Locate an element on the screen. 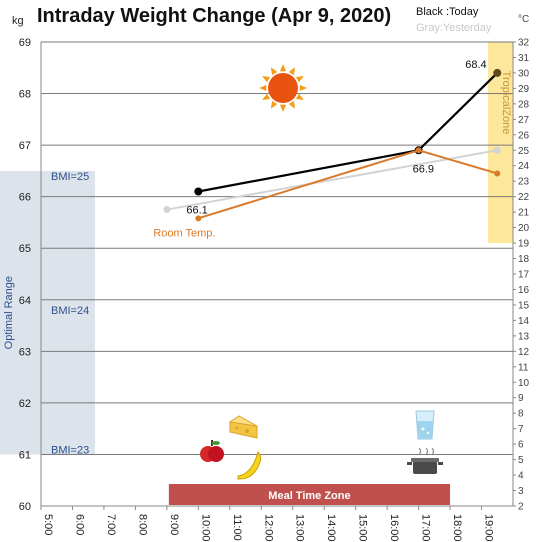 Image resolution: width=539 pixels, height=542 pixels. x-tick-label: 13:00 is located at coordinates (300, 528).